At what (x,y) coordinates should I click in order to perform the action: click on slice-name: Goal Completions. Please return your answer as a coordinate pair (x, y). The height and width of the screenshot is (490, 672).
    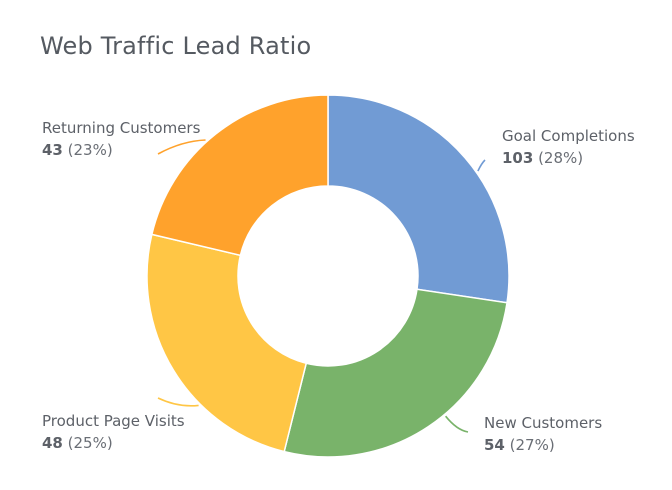
    Looking at the image, I should click on (568, 136).